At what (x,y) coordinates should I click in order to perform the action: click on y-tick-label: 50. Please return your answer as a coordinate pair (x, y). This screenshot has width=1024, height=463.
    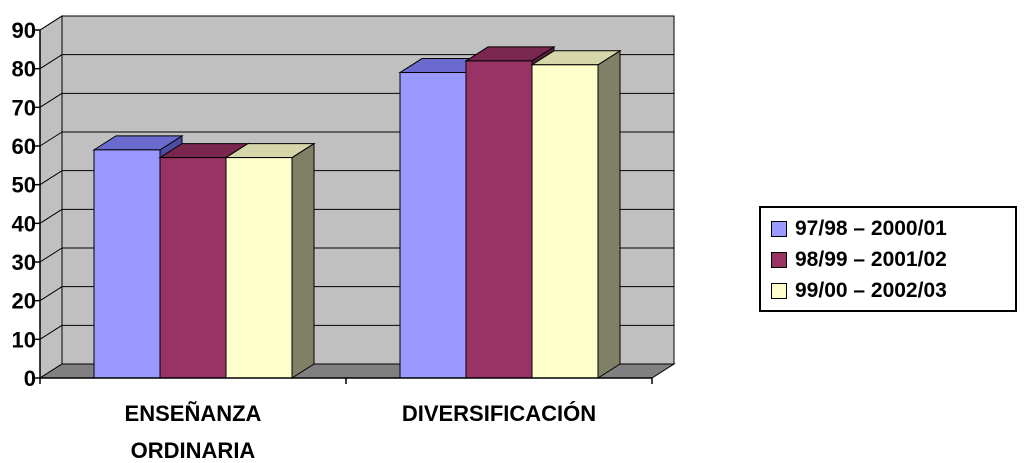
    Looking at the image, I should click on (24, 185).